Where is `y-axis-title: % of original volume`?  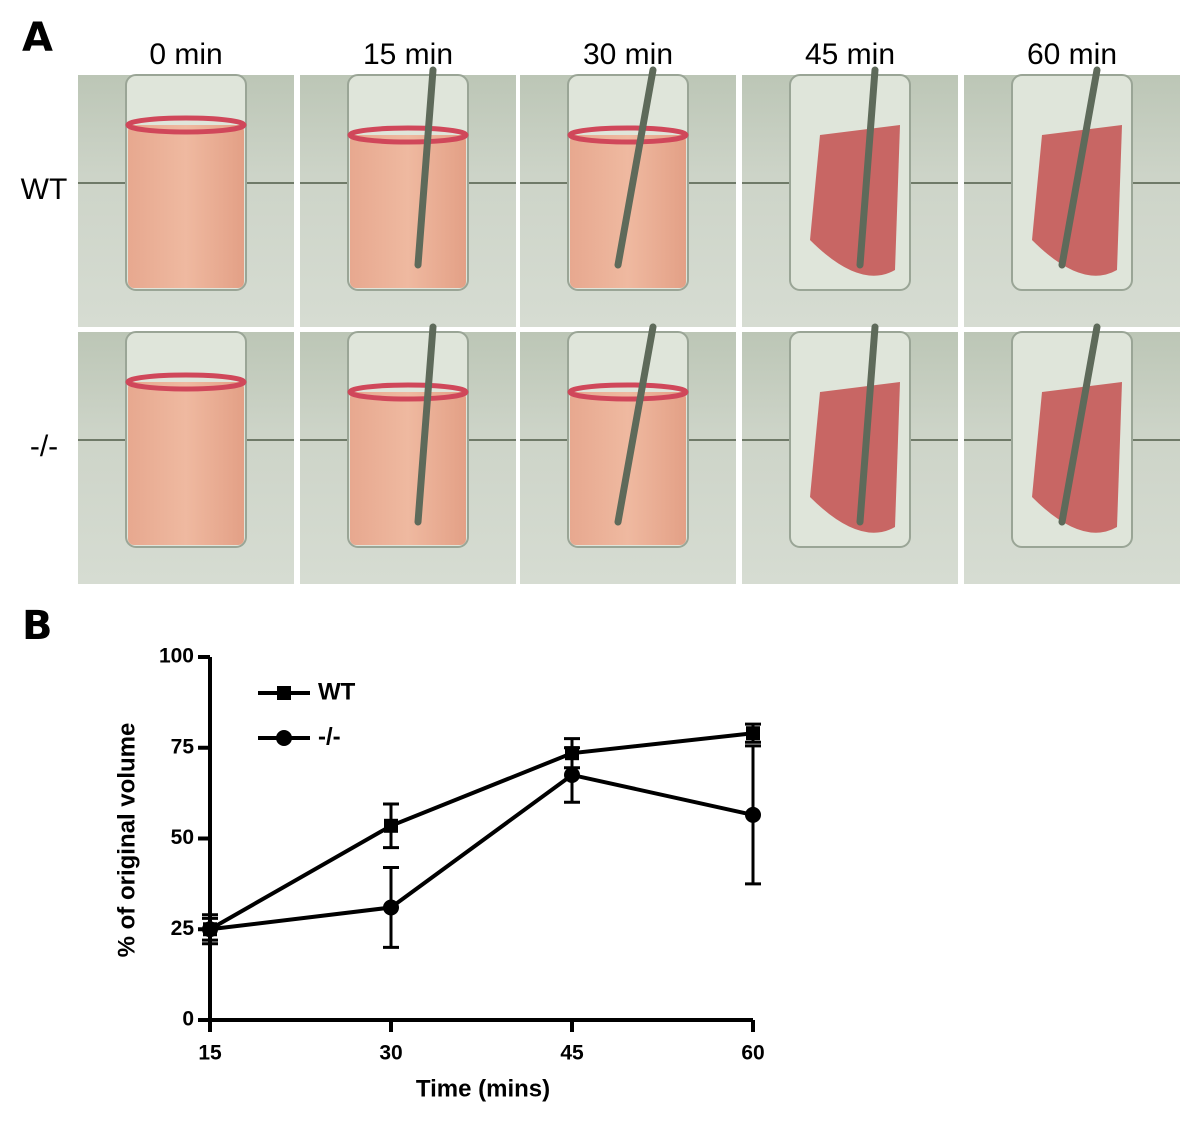 y-axis-title: % of original volume is located at coordinates (126, 840).